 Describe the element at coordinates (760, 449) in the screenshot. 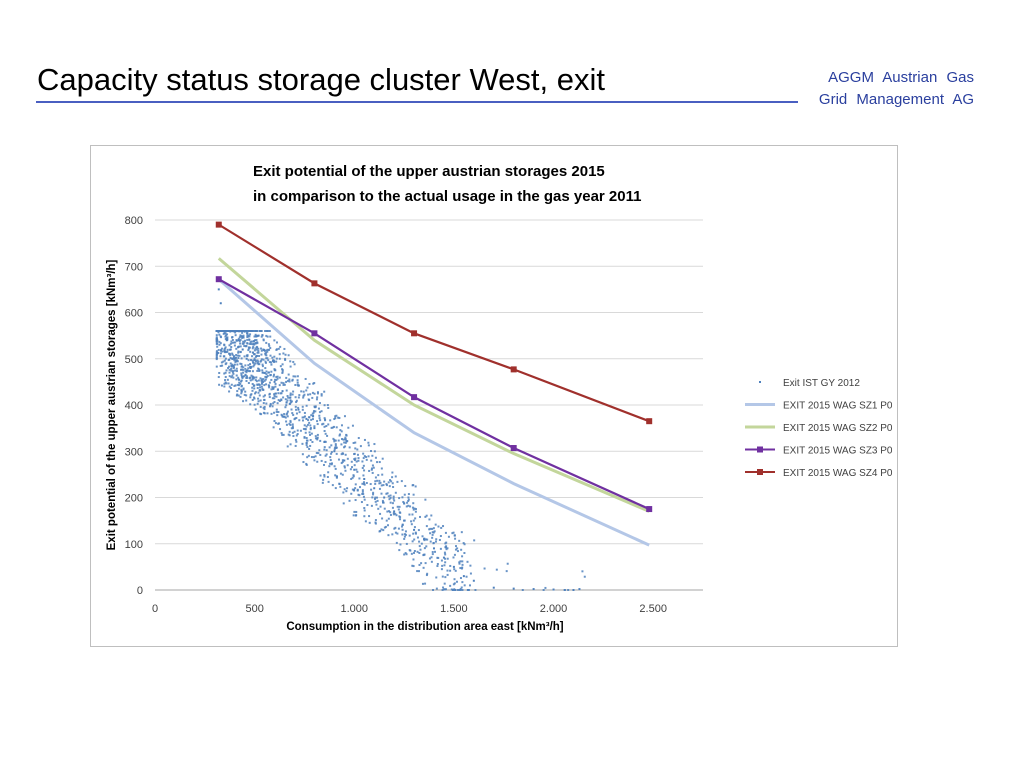

I see `legend-marker` at that location.